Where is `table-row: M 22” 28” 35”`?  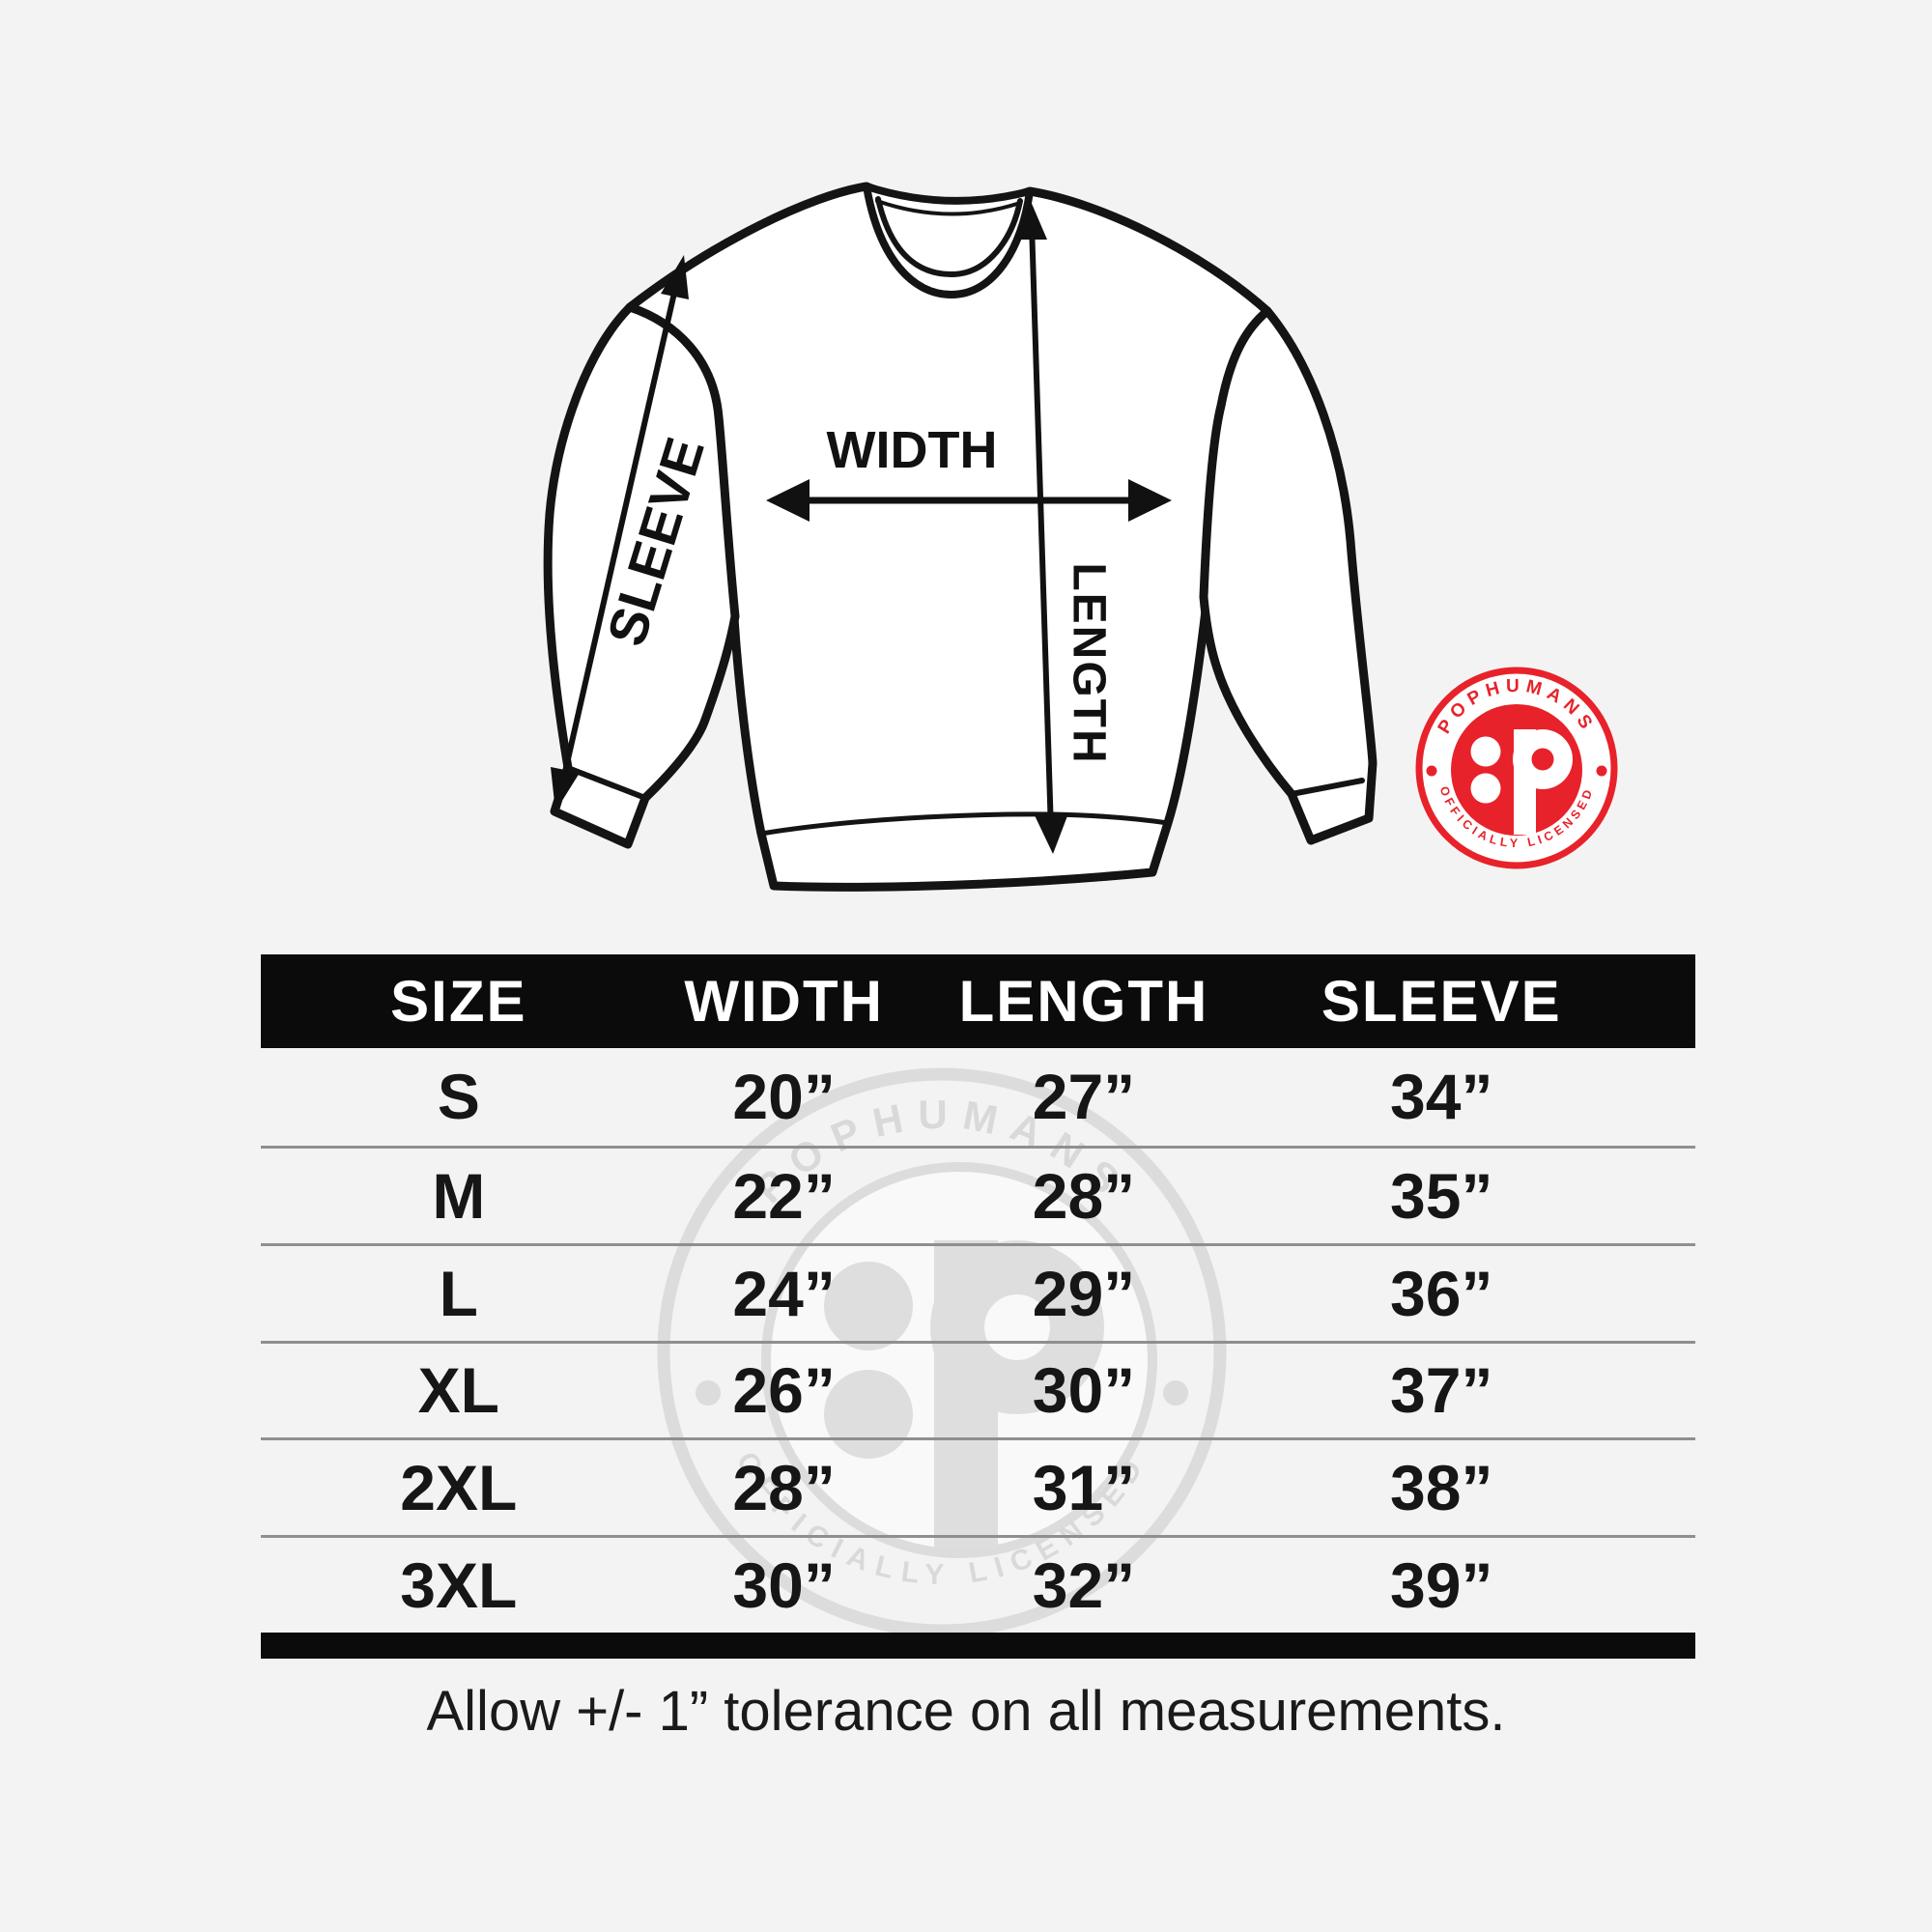 table-row: M 22” 28” 35” is located at coordinates (978, 1194).